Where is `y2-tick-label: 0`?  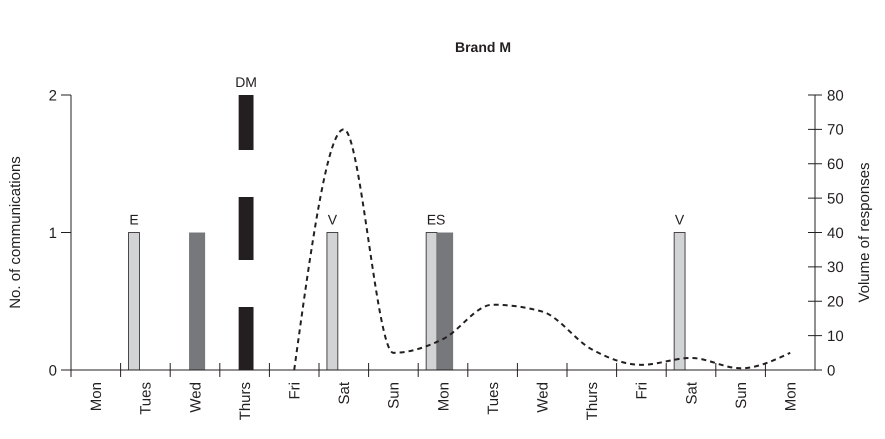 y2-tick-label: 0 is located at coordinates (831, 371).